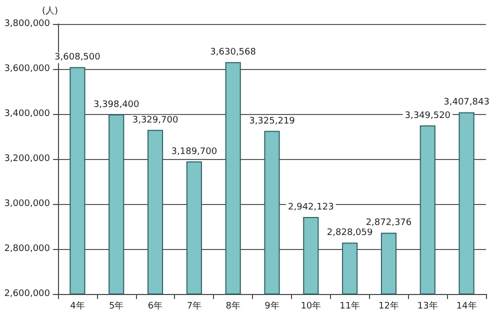  Describe the element at coordinates (194, 306) in the screenshot. I see `x-tick-label: 7年` at that location.